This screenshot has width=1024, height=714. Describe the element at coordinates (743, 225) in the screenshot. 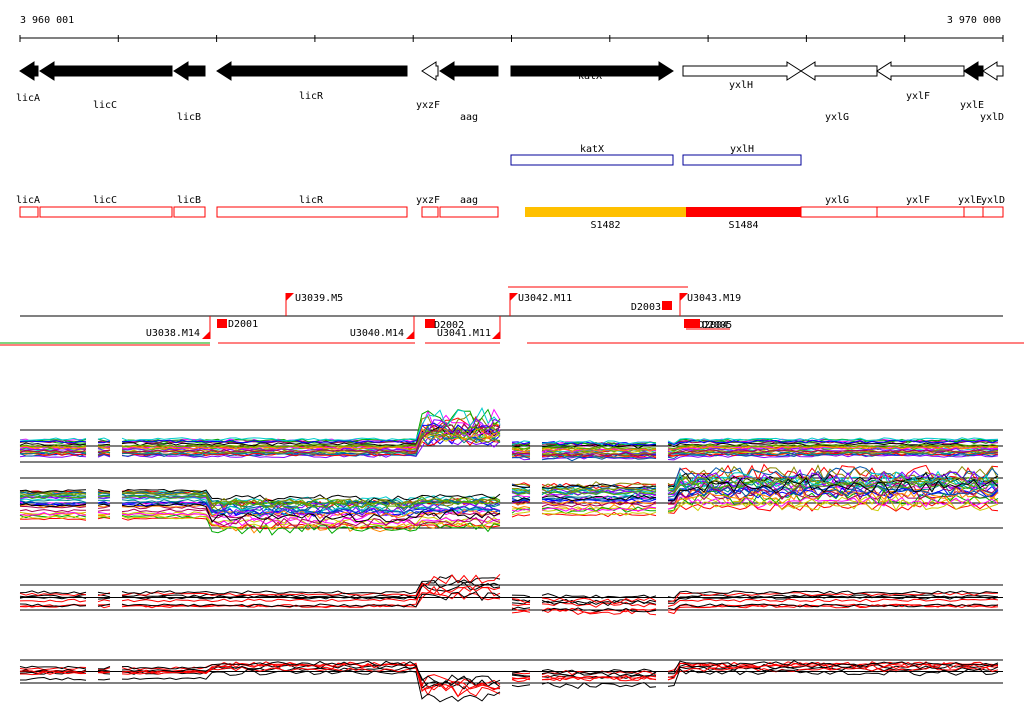

I see `segment-label: S1484` at that location.